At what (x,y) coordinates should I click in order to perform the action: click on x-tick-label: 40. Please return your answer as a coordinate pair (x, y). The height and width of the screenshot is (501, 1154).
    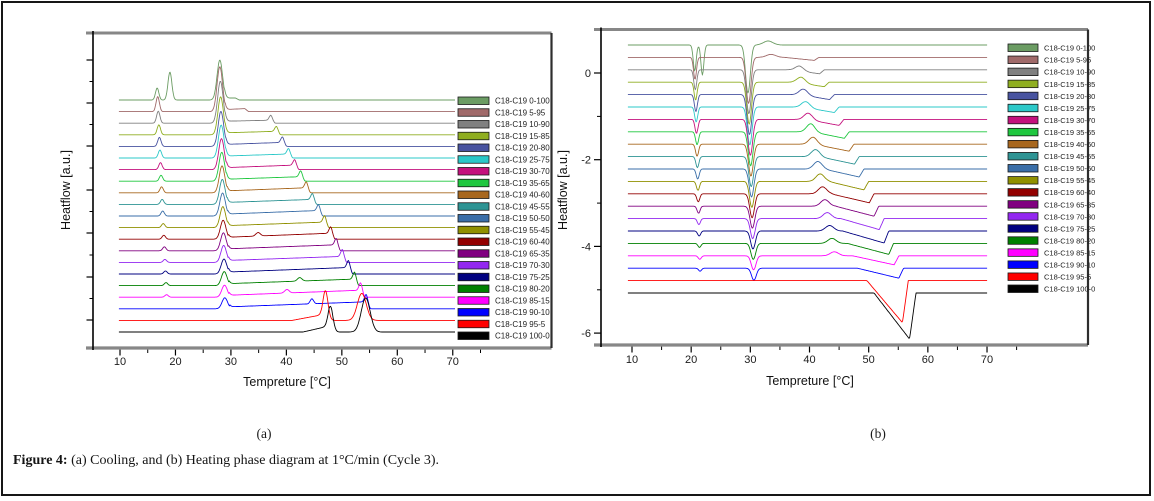
    Looking at the image, I should click on (809, 360).